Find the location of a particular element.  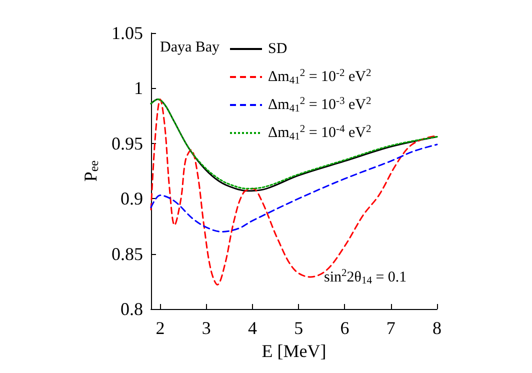

x-tick-label: 5 is located at coordinates (299, 328).